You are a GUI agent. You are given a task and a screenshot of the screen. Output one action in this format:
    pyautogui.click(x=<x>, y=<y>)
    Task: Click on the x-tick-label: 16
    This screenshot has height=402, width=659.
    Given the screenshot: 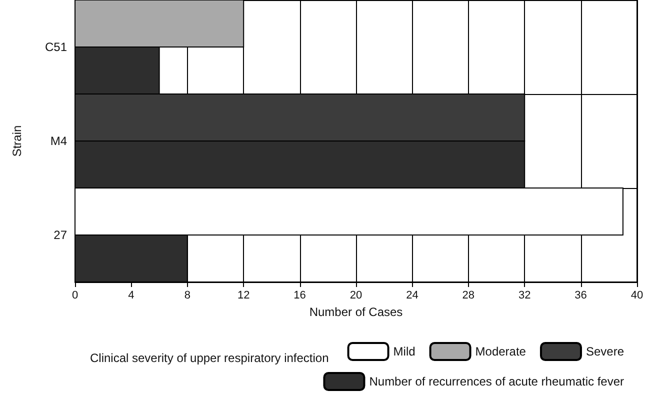 What is the action you would take?
    pyautogui.click(x=300, y=296)
    